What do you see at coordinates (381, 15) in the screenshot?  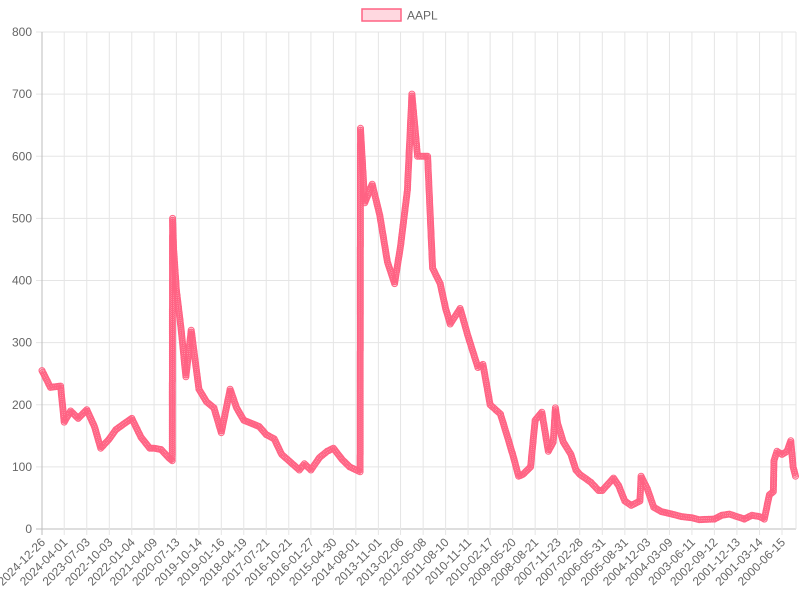 I see `legend-swatch-aapl` at bounding box center [381, 15].